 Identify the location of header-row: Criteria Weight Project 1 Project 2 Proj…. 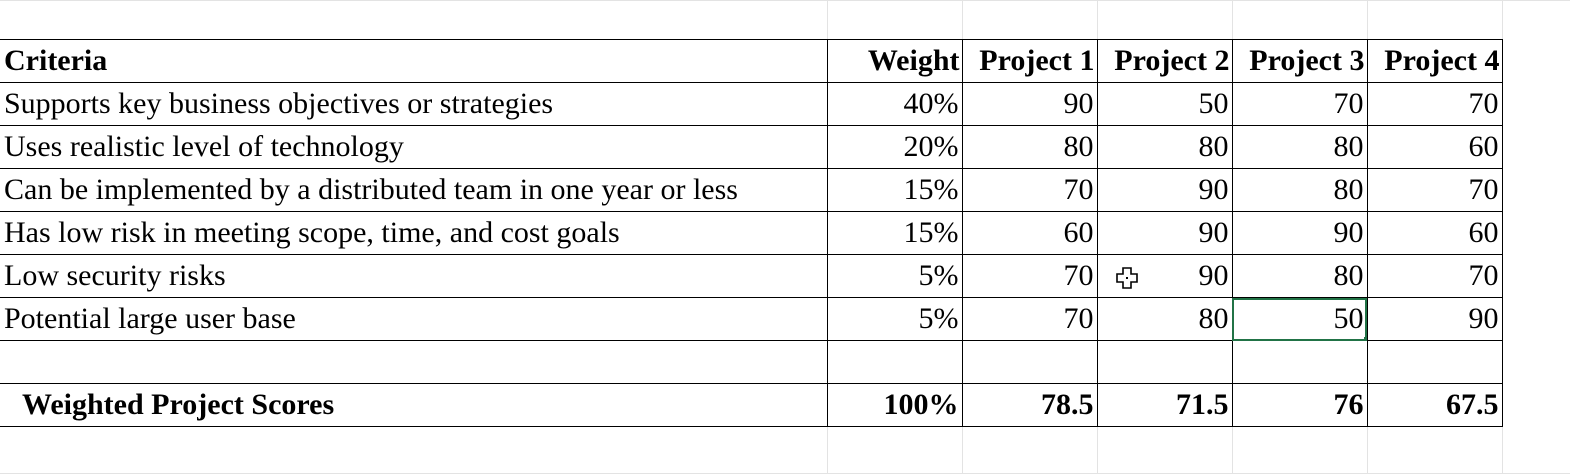
(751, 61).